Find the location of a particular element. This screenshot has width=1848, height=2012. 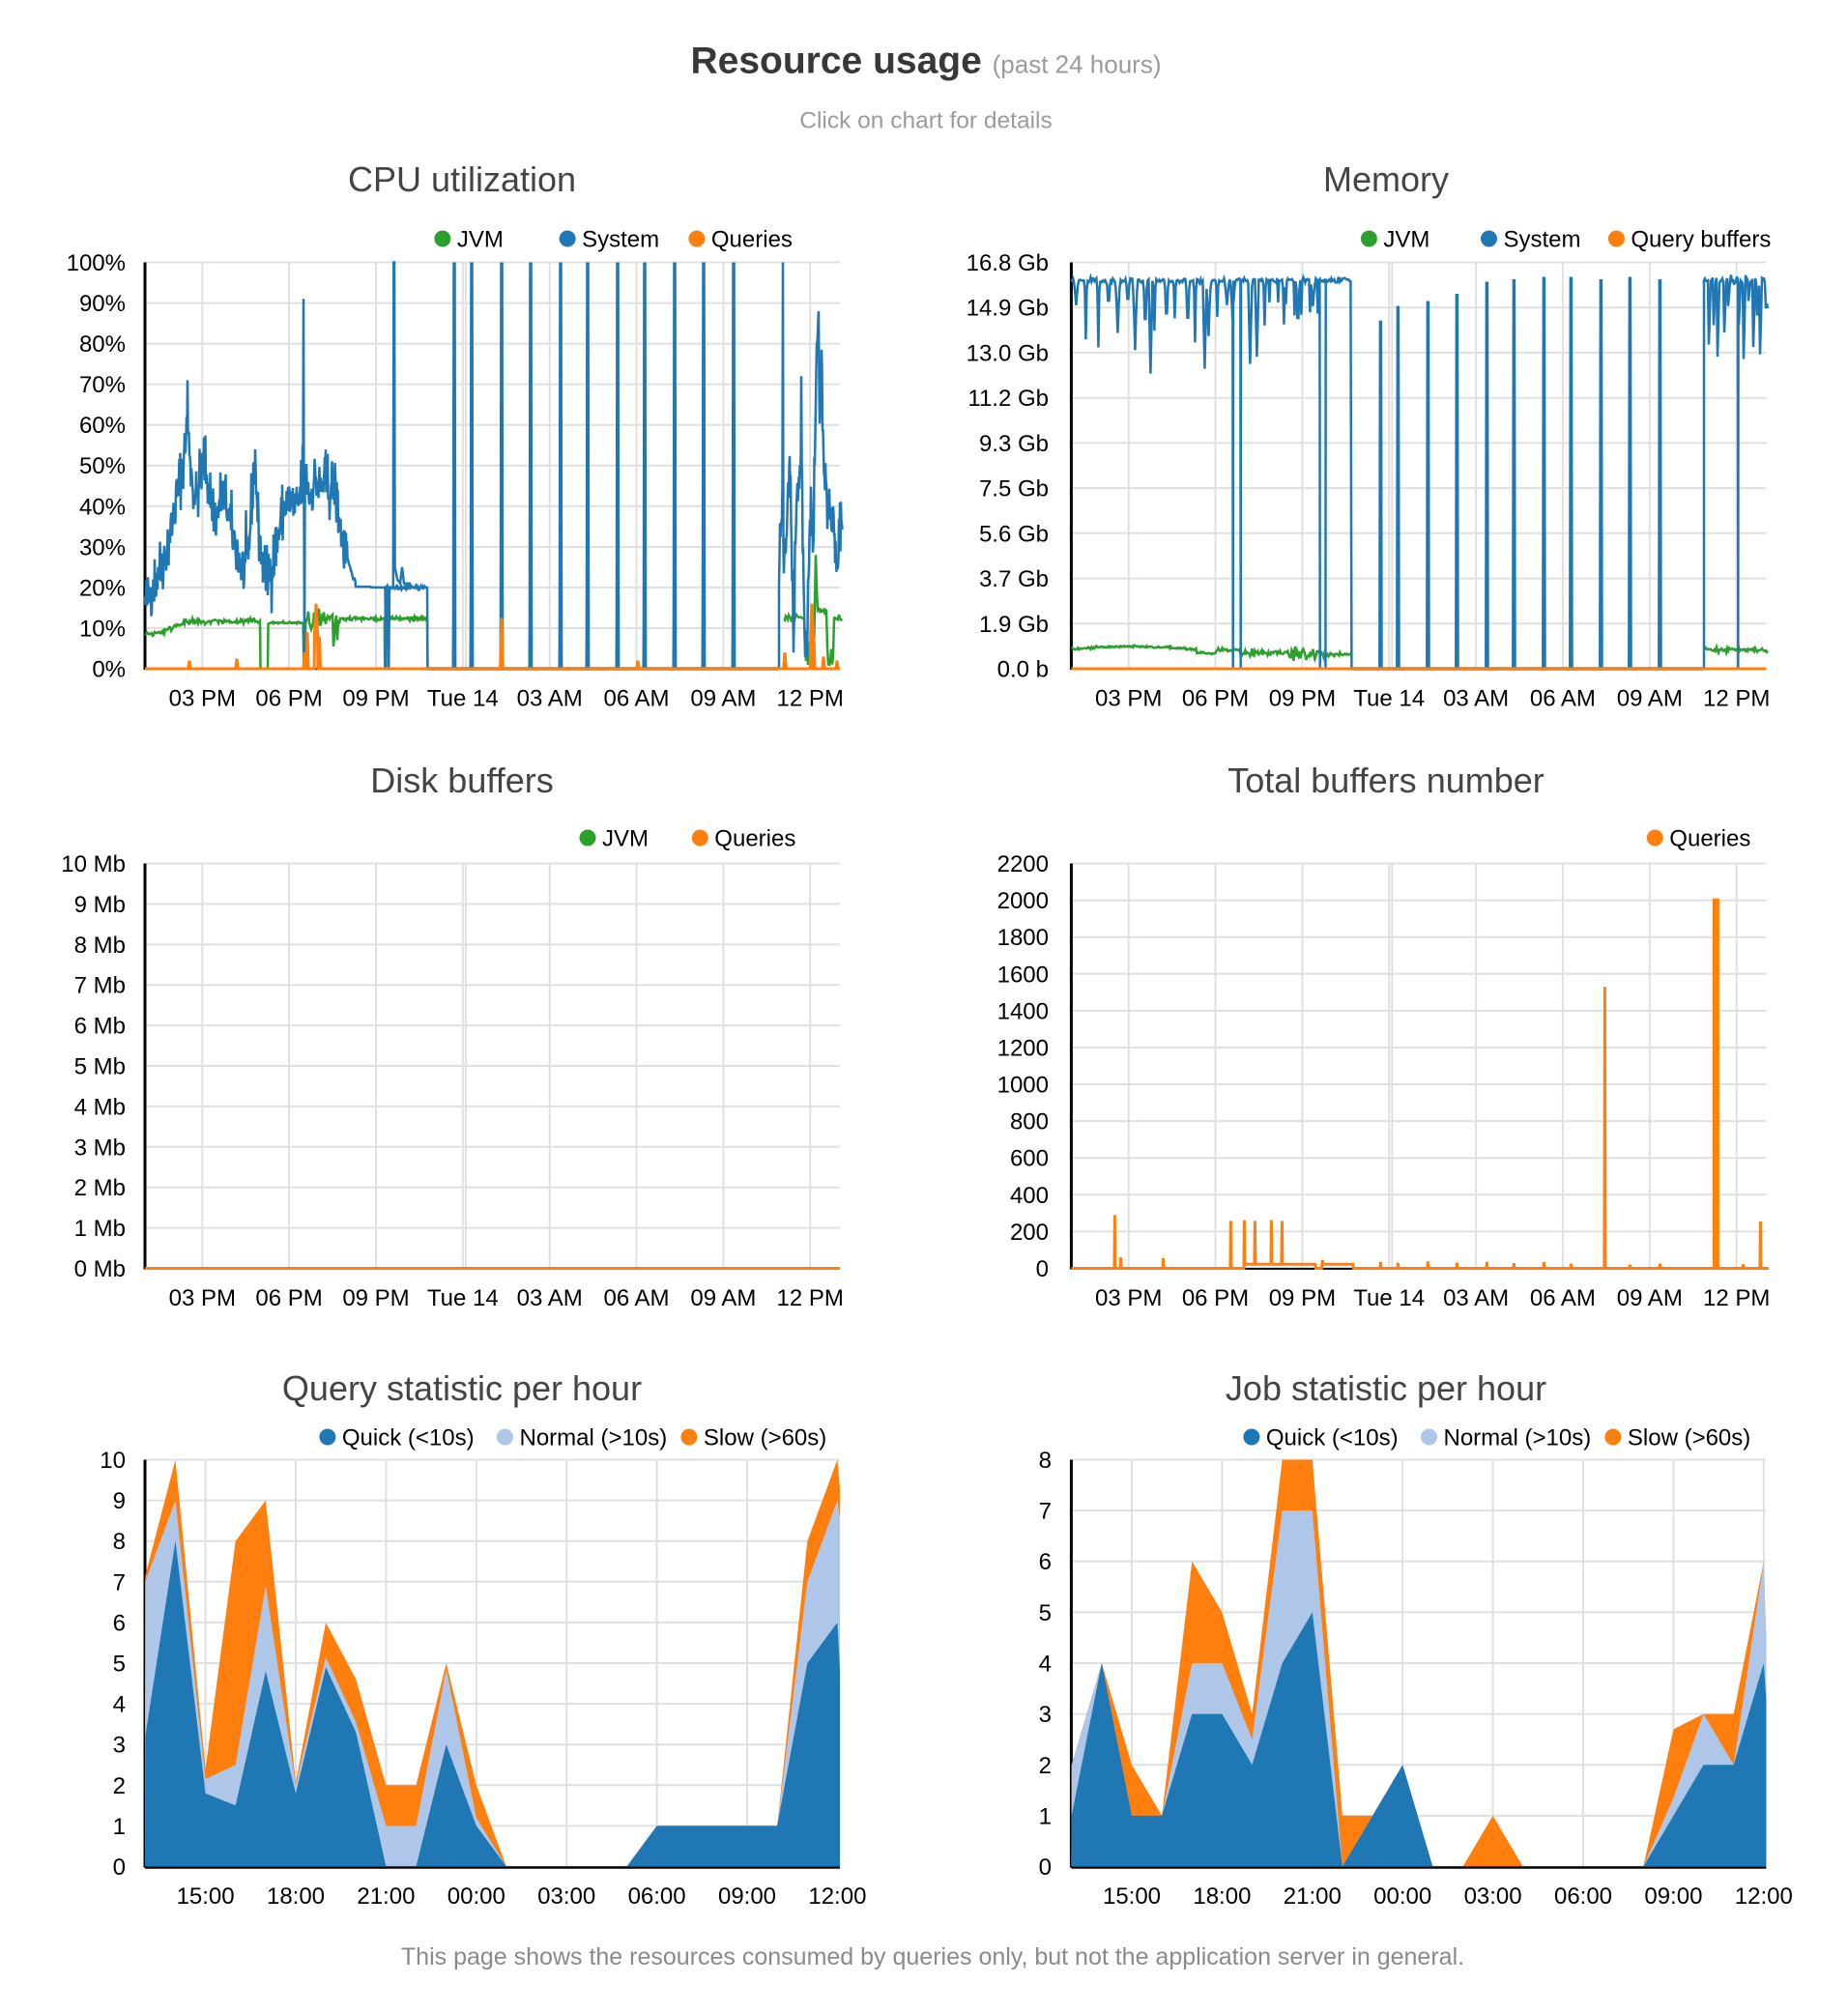

svg-text: 1 Mb is located at coordinates (100, 1229).